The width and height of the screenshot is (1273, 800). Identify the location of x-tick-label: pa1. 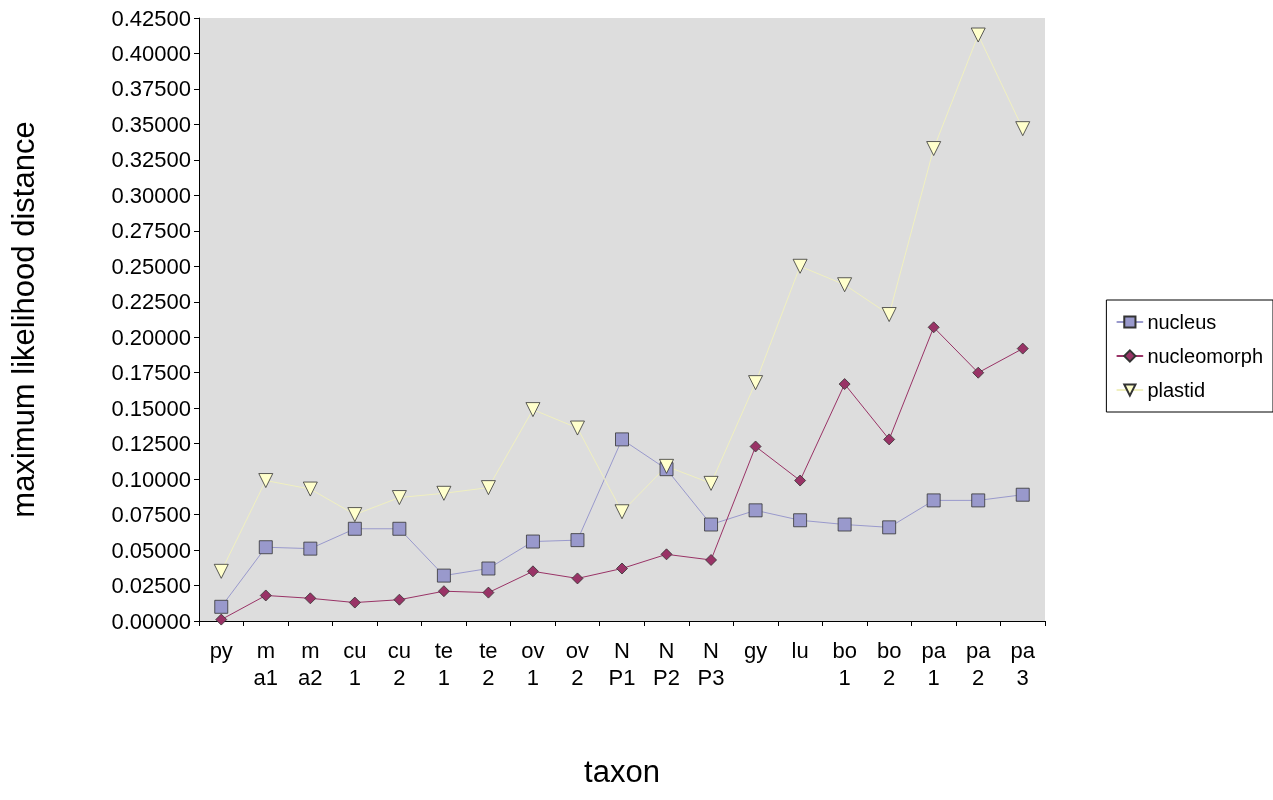
(934, 664).